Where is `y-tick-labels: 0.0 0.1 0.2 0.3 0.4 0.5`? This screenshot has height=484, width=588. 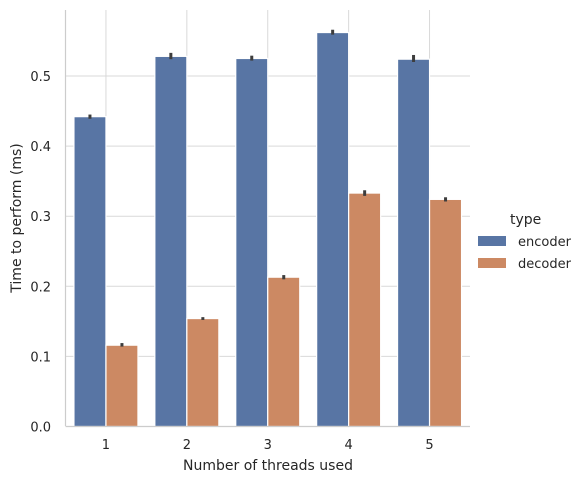
y-tick-labels: 0.0 0.1 0.2 0.3 0.4 0.5 is located at coordinates (40, 253).